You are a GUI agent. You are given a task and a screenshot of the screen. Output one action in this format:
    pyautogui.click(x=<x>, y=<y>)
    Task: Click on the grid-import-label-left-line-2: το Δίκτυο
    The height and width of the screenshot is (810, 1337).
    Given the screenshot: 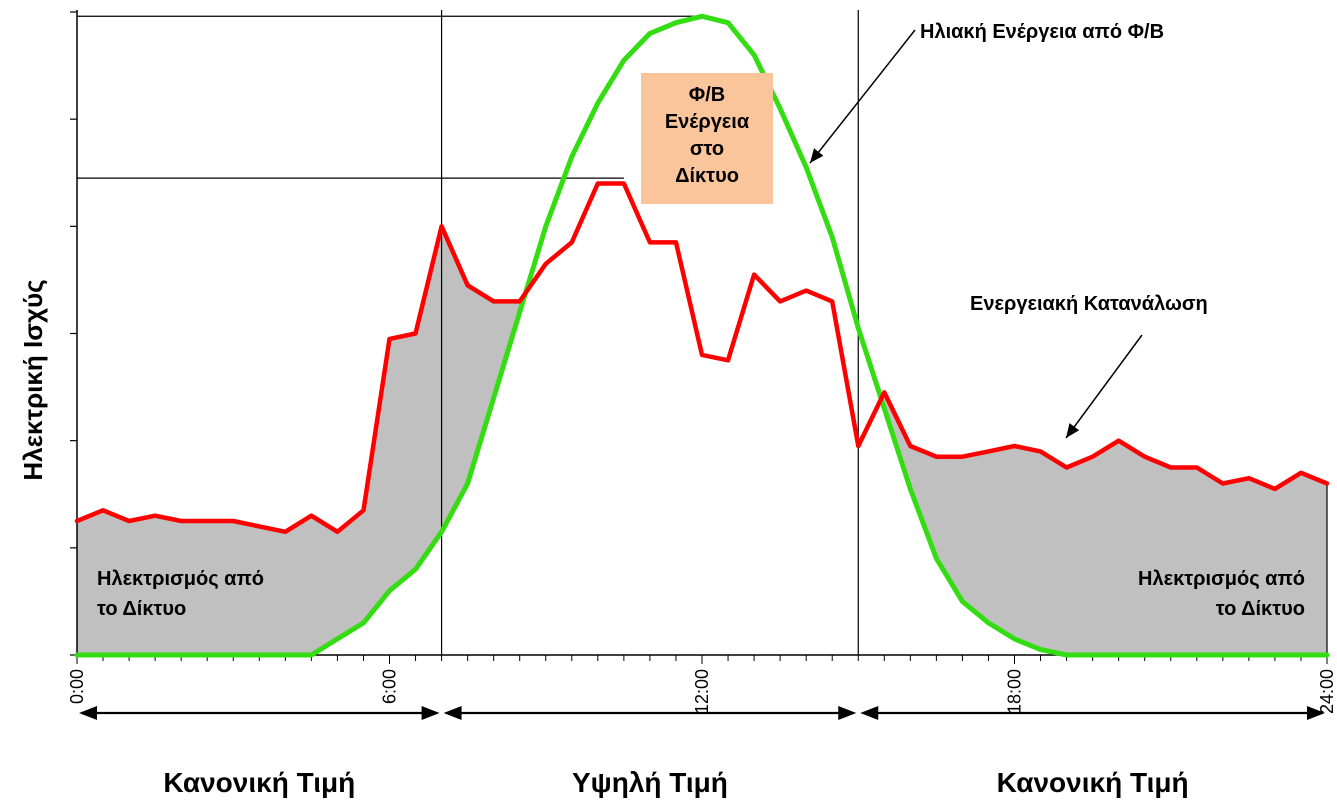 What is the action you would take?
    pyautogui.click(x=141, y=609)
    